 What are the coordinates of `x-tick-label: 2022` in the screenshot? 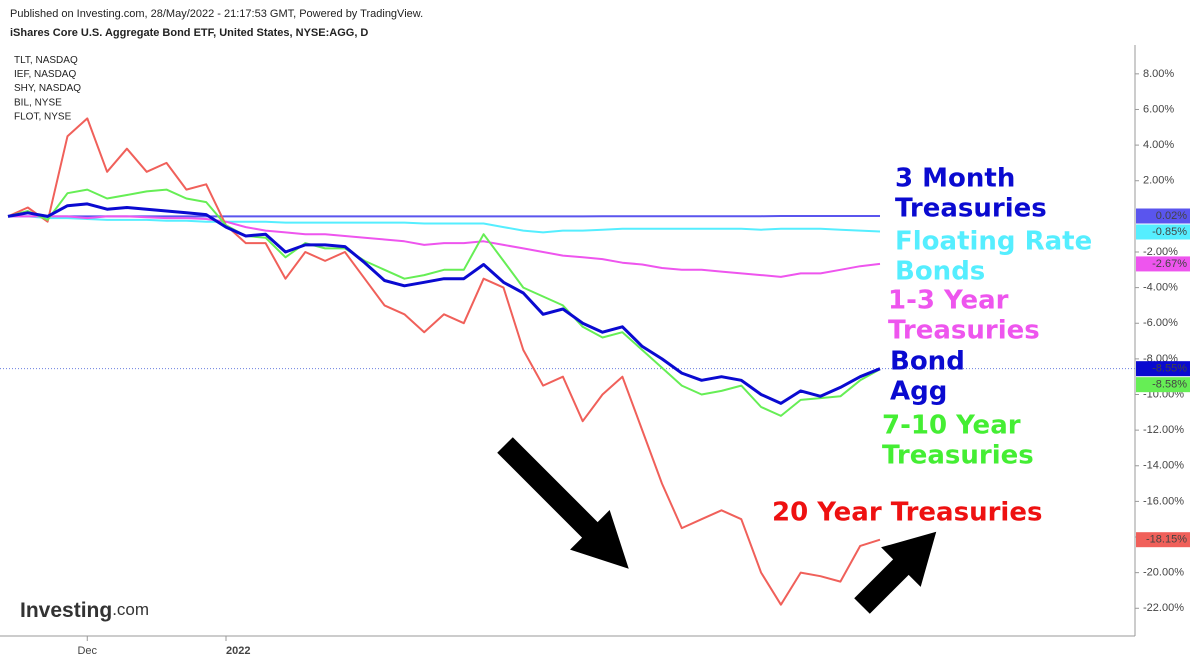 It's located at (238, 651).